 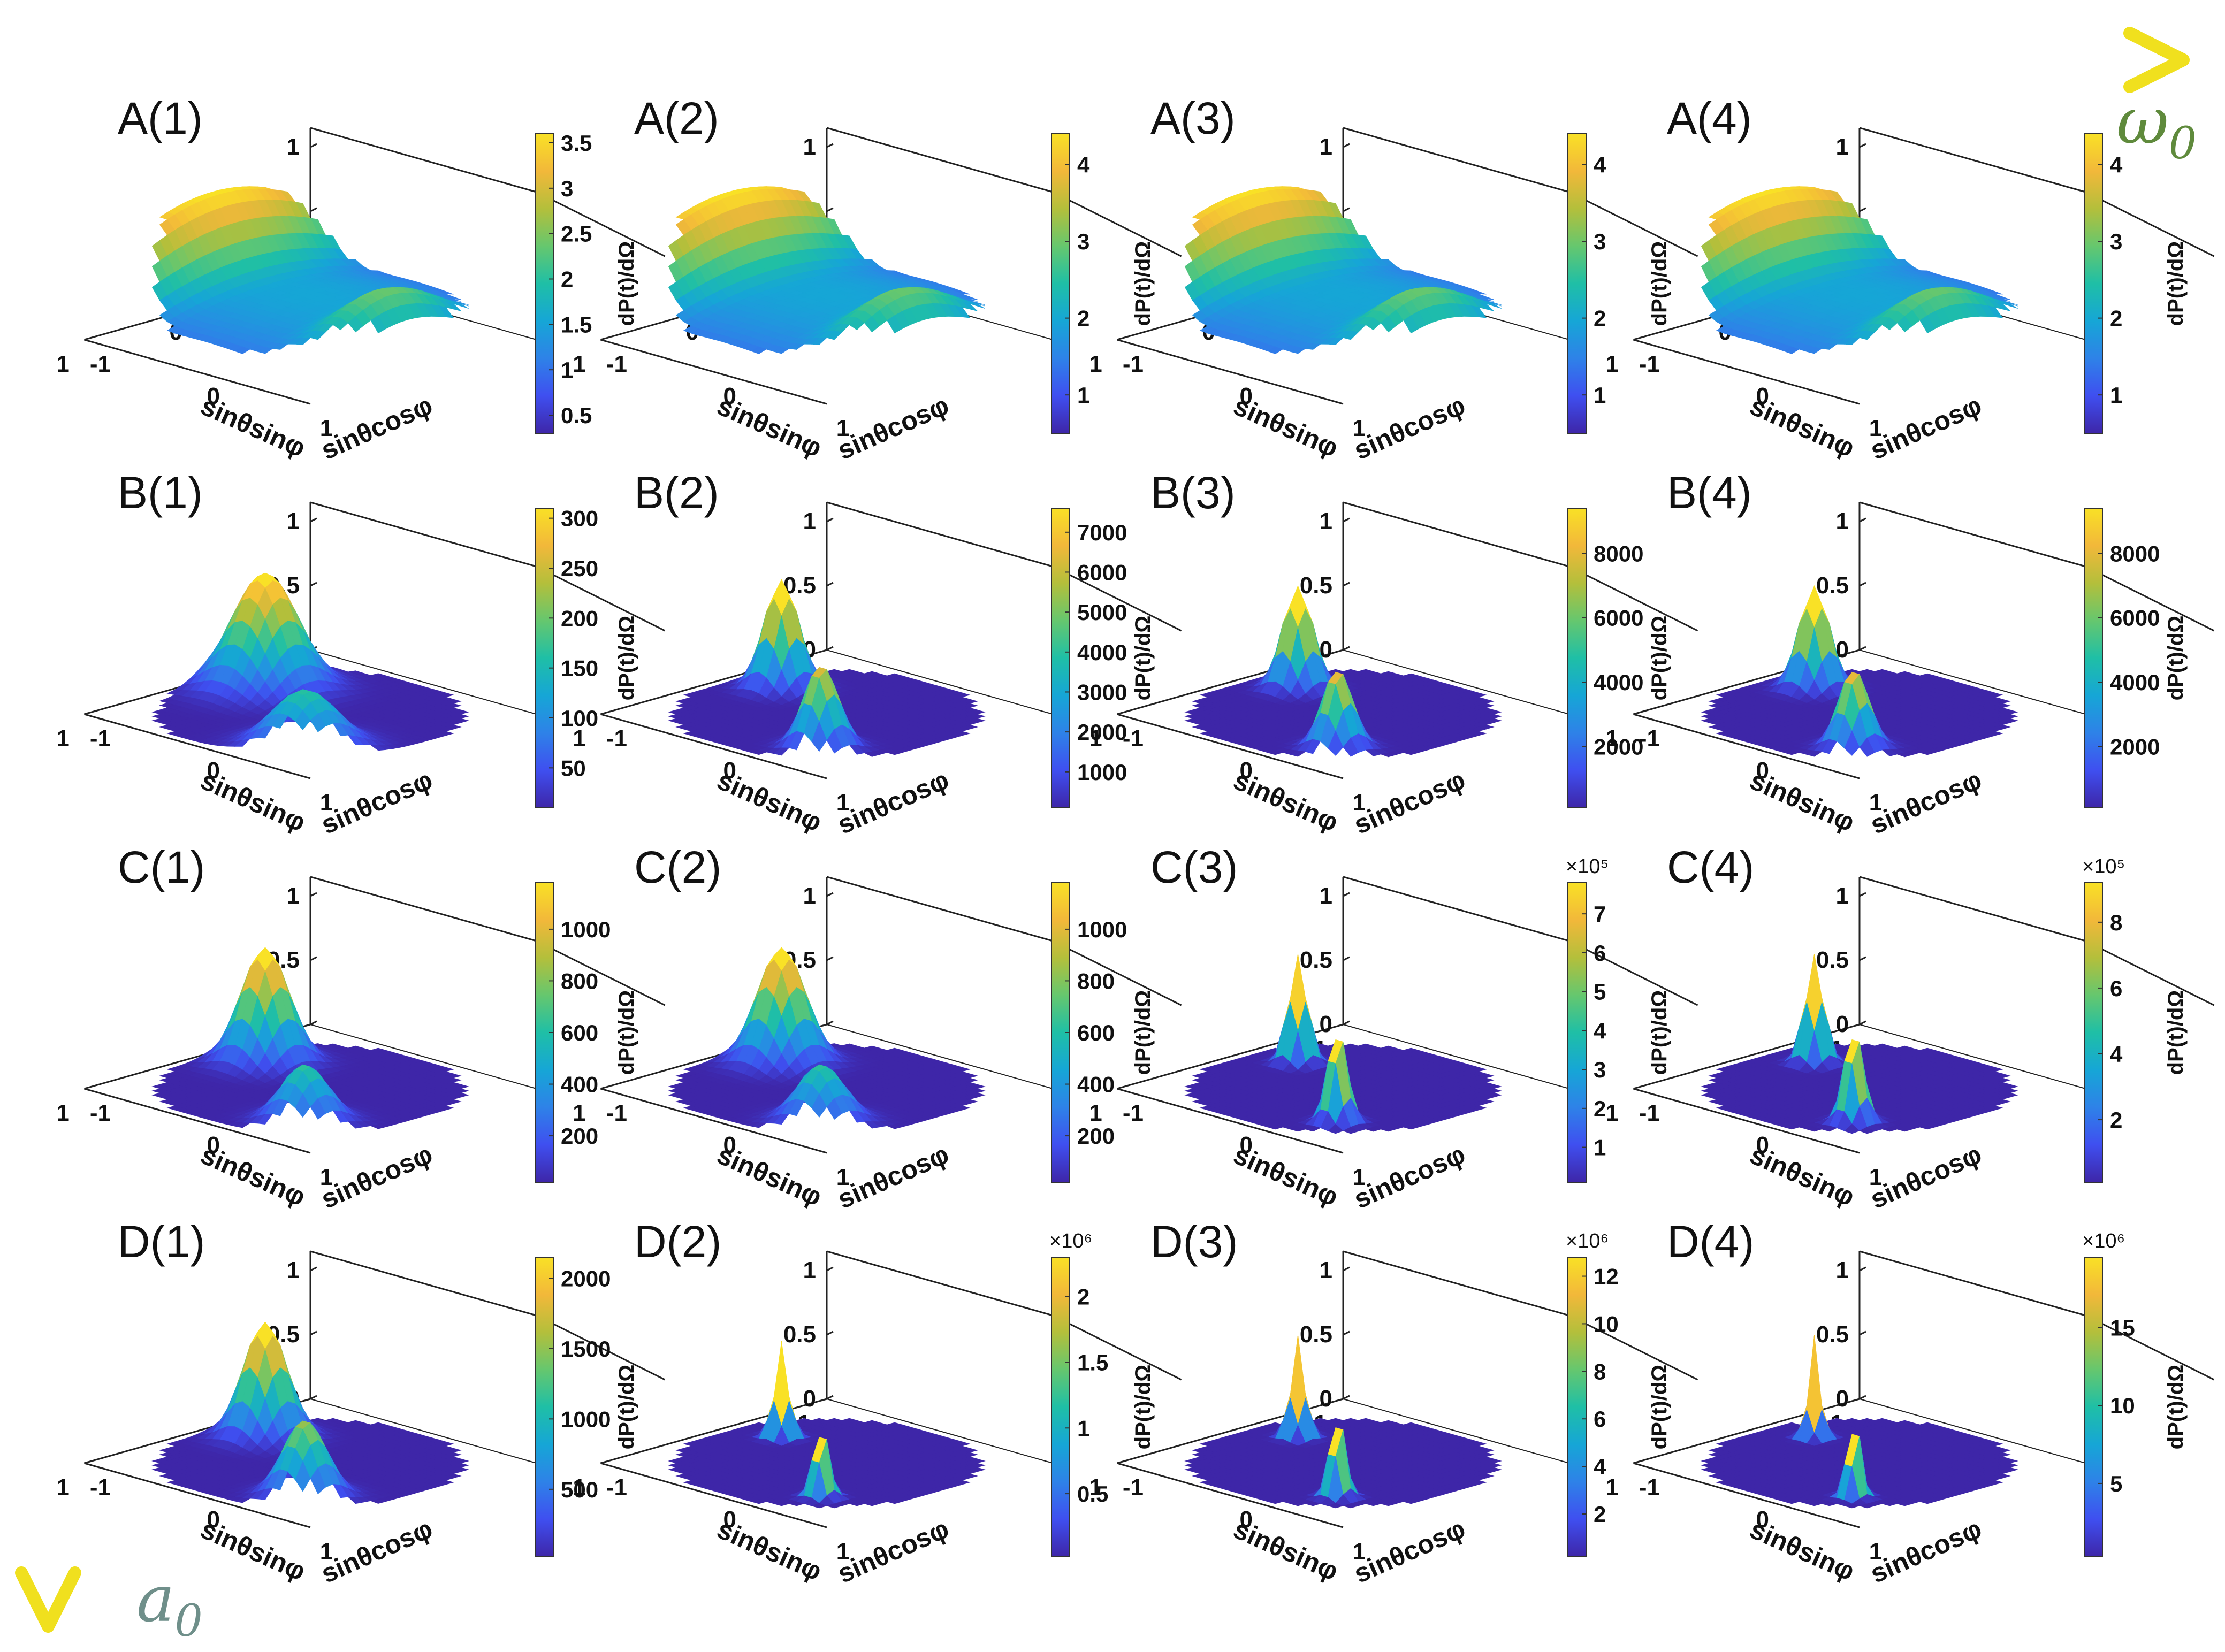 I want to click on colorbar-tick-label: 6000, so click(x=1618, y=619).